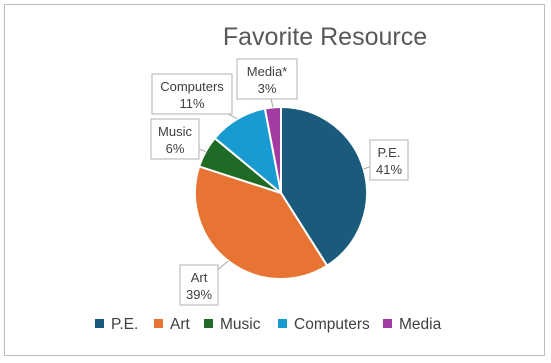  Describe the element at coordinates (332, 324) in the screenshot. I see `legend-label-computers: Computers` at that location.